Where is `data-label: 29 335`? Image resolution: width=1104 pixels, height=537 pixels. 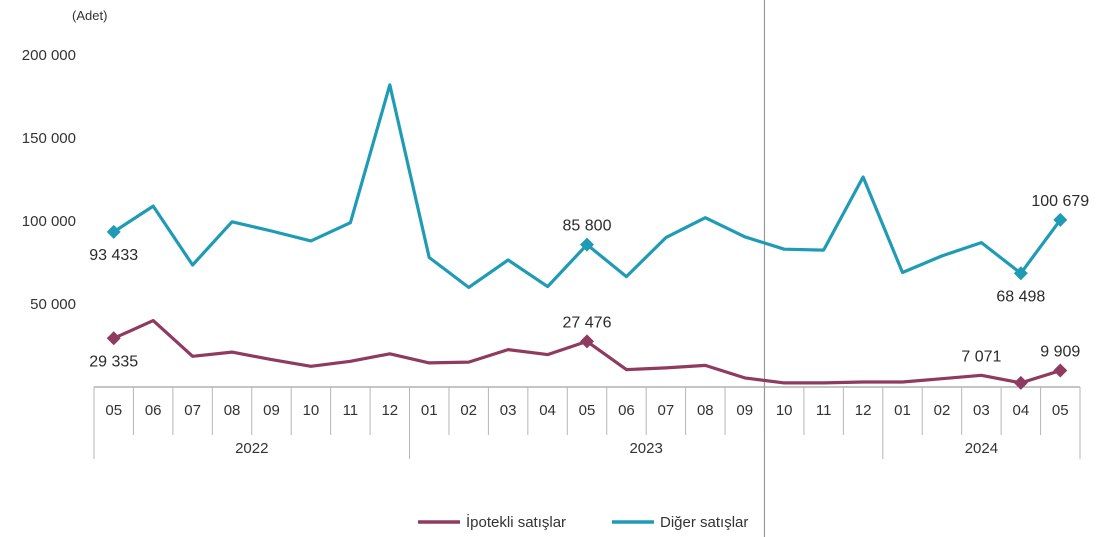 data-label: 29 335 is located at coordinates (113, 361).